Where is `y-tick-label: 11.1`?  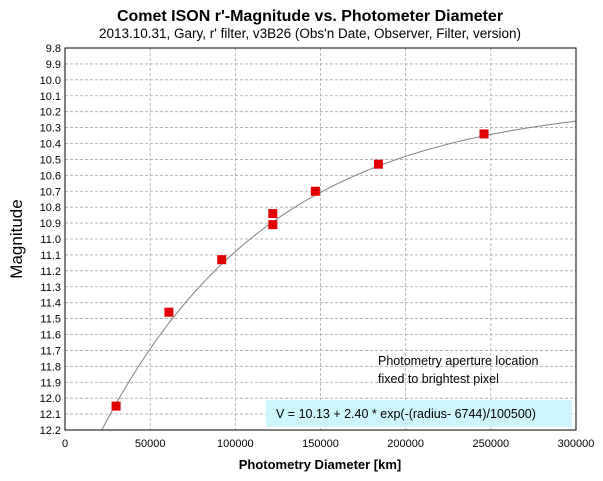 y-tick-label: 11.1 is located at coordinates (50, 256).